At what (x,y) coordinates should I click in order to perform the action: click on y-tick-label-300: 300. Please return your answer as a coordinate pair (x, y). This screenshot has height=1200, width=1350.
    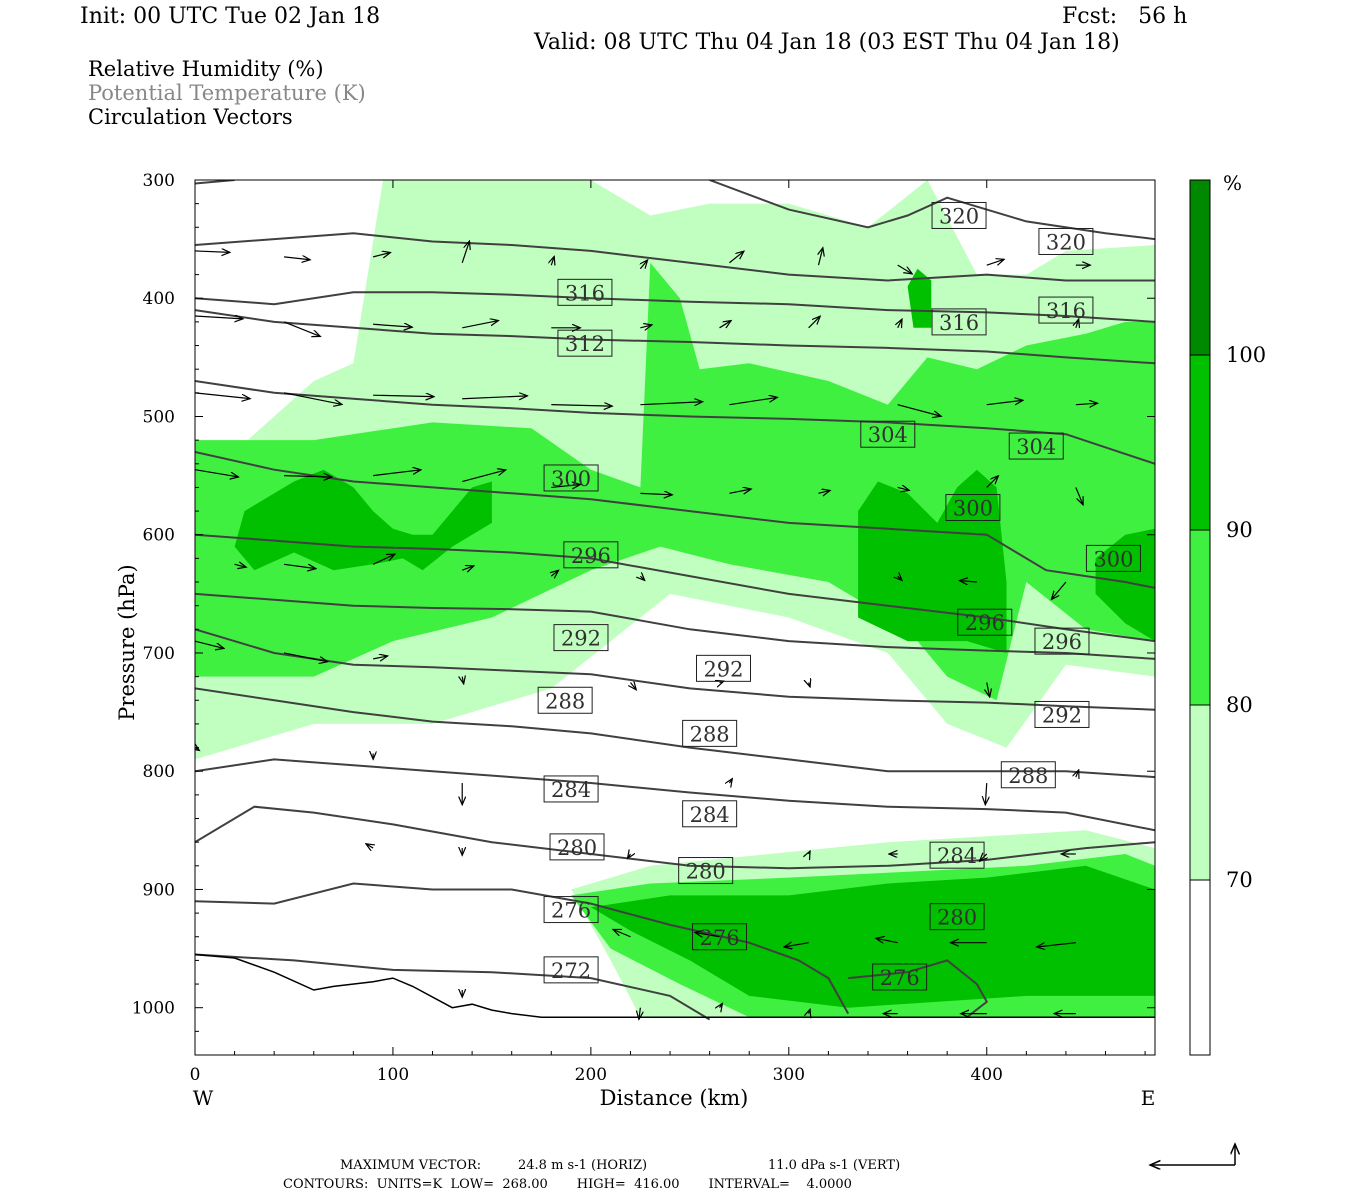
    Looking at the image, I should click on (159, 181).